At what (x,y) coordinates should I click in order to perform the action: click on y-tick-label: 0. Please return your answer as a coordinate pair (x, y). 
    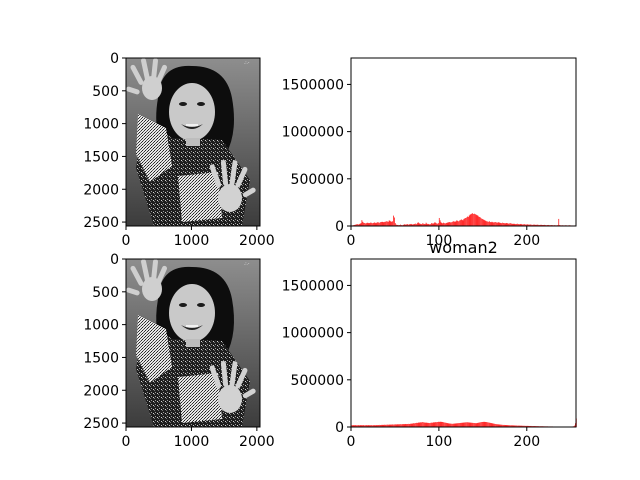
    Looking at the image, I should click on (114, 260).